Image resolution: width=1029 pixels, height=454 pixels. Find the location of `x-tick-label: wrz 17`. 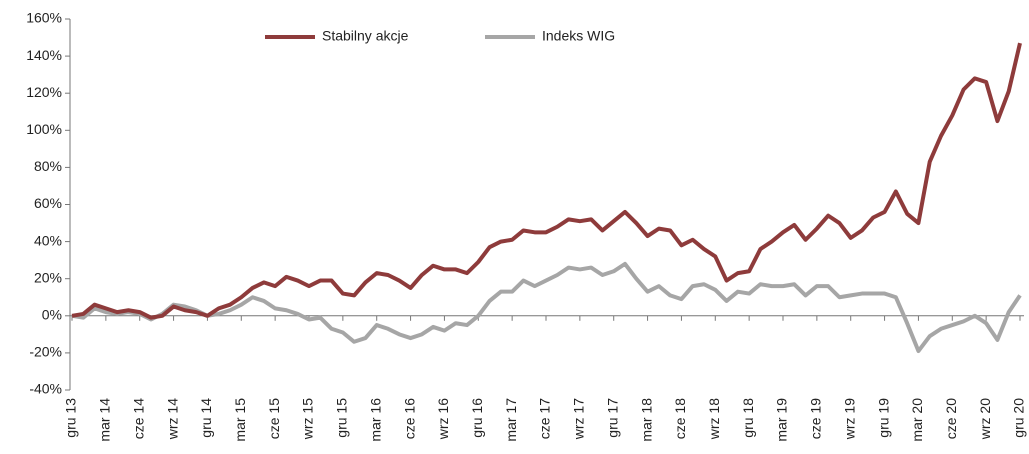

x-tick-label: wrz 17 is located at coordinates (579, 419).